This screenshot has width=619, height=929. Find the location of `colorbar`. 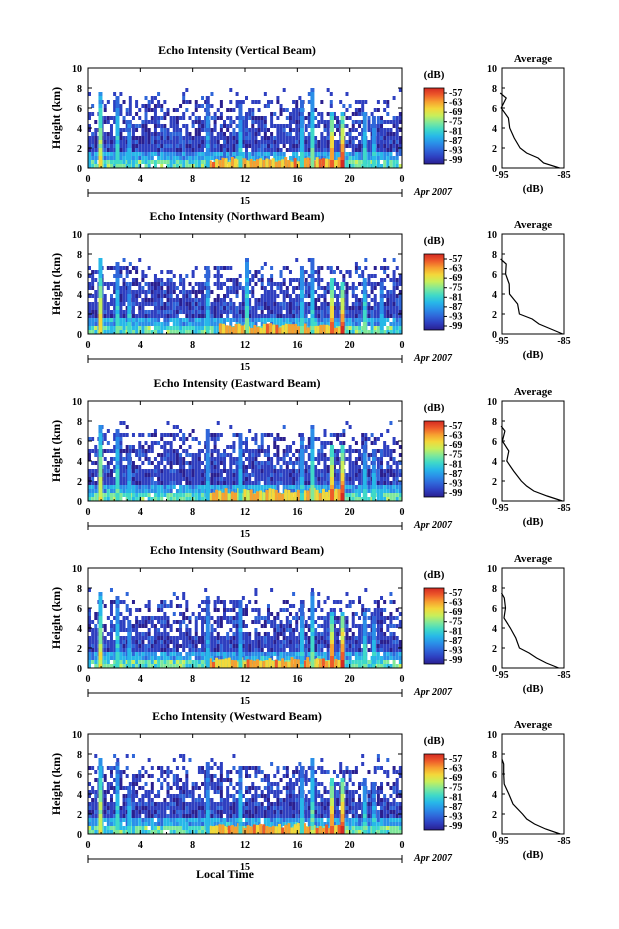

colorbar is located at coordinates (434, 126).